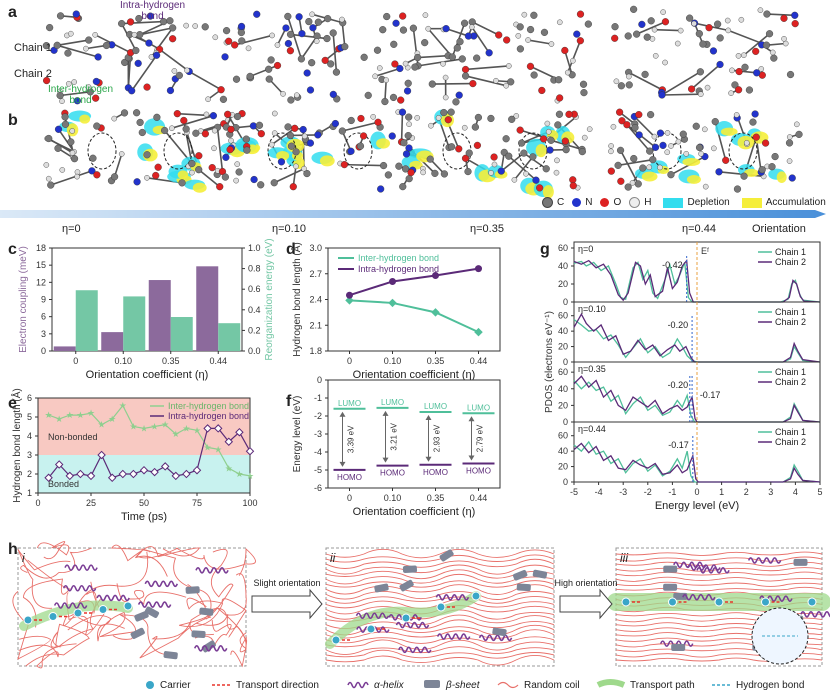 The image size is (830, 699). What do you see at coordinates (316, 58) in the screenshot?
I see `molecule-structure-a1` at bounding box center [316, 58].